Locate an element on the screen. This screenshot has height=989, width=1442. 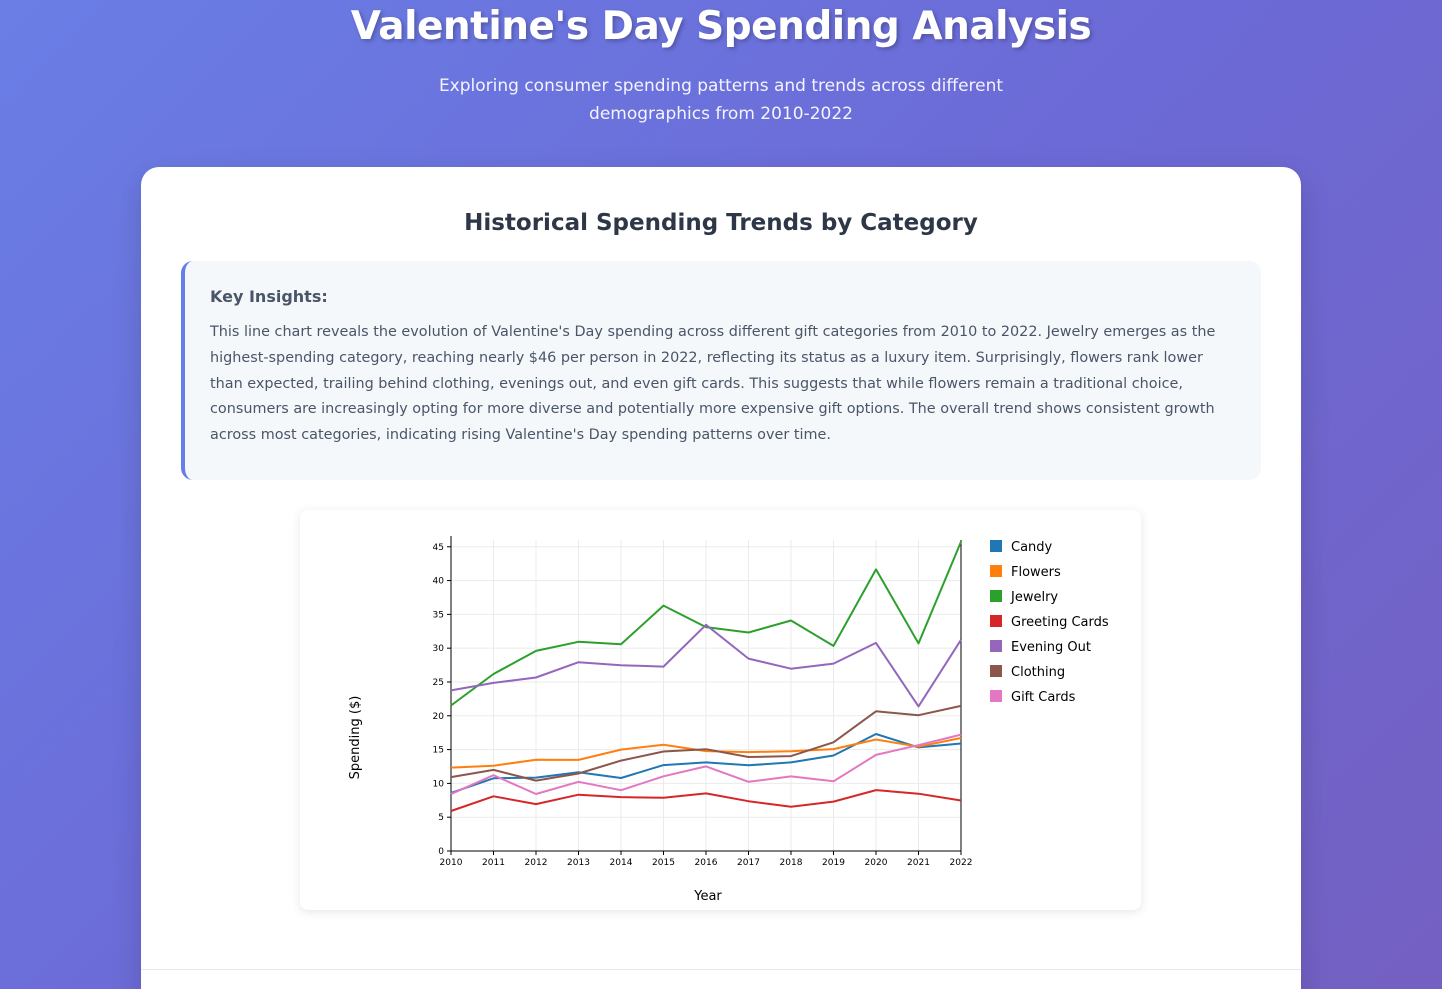
x-tick-label: 2014 is located at coordinates (621, 863).